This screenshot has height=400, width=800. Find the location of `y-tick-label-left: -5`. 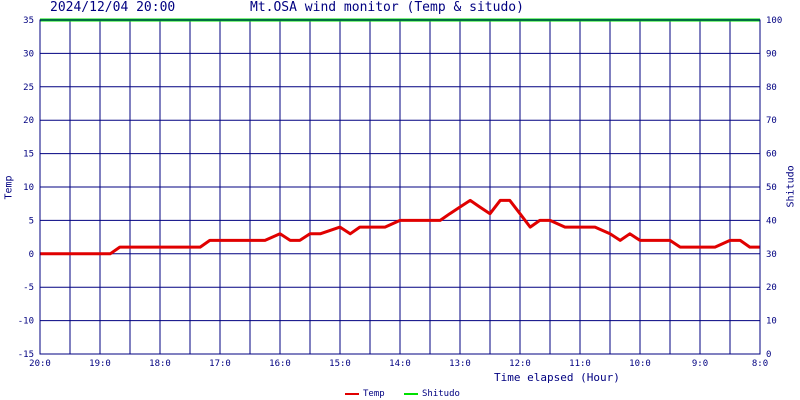

y-tick-label-left: -5 is located at coordinates (28, 288).